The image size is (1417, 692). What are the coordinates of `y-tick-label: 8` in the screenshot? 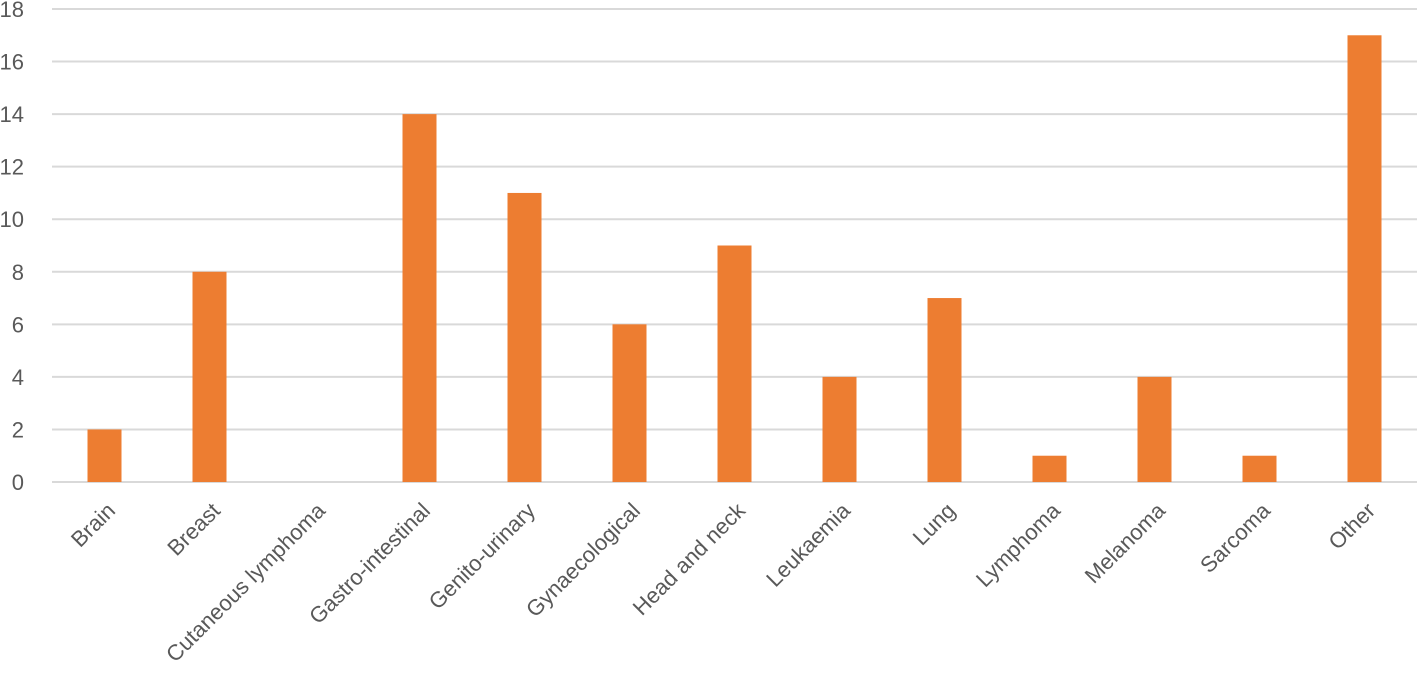 It's located at (18, 272).